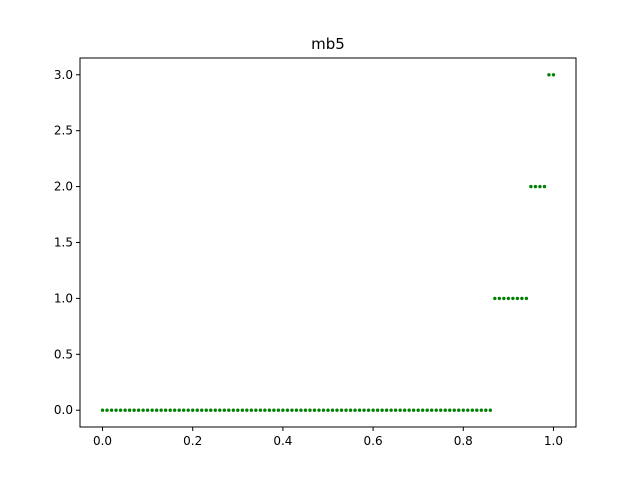  I want to click on x-tick-label: 0.4, so click(282, 441).